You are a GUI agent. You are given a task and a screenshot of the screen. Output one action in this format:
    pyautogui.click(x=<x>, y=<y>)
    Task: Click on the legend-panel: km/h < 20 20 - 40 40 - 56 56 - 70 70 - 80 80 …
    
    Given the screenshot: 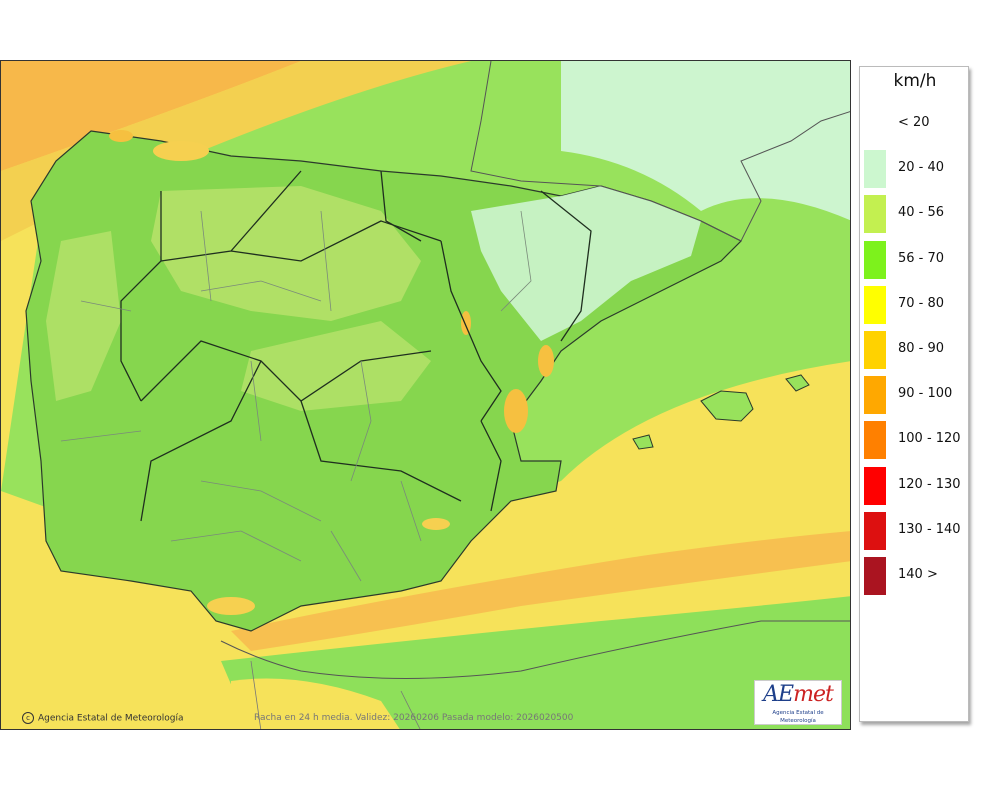 What is the action you would take?
    pyautogui.click(x=914, y=394)
    